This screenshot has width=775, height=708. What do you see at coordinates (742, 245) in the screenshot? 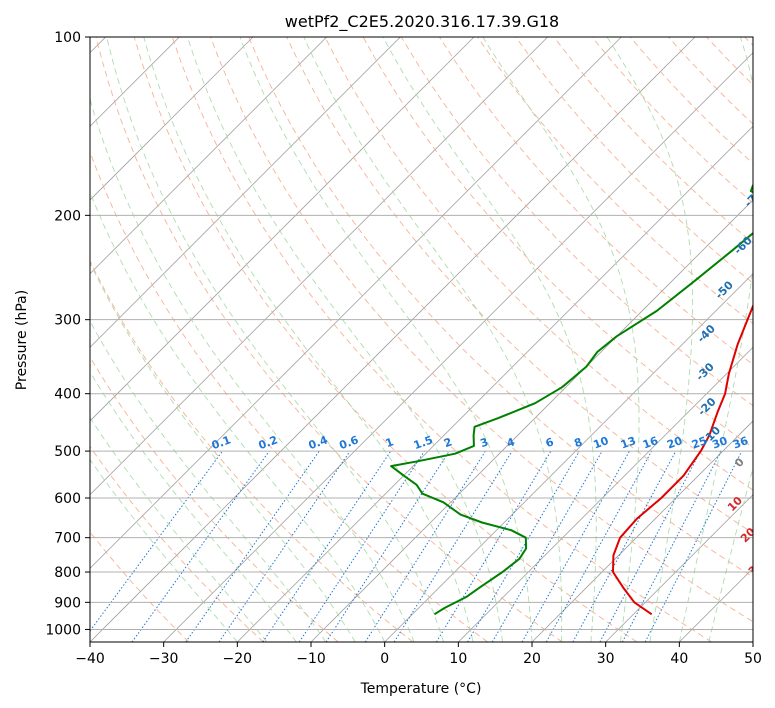
I see `theta-label: -60` at bounding box center [742, 245].